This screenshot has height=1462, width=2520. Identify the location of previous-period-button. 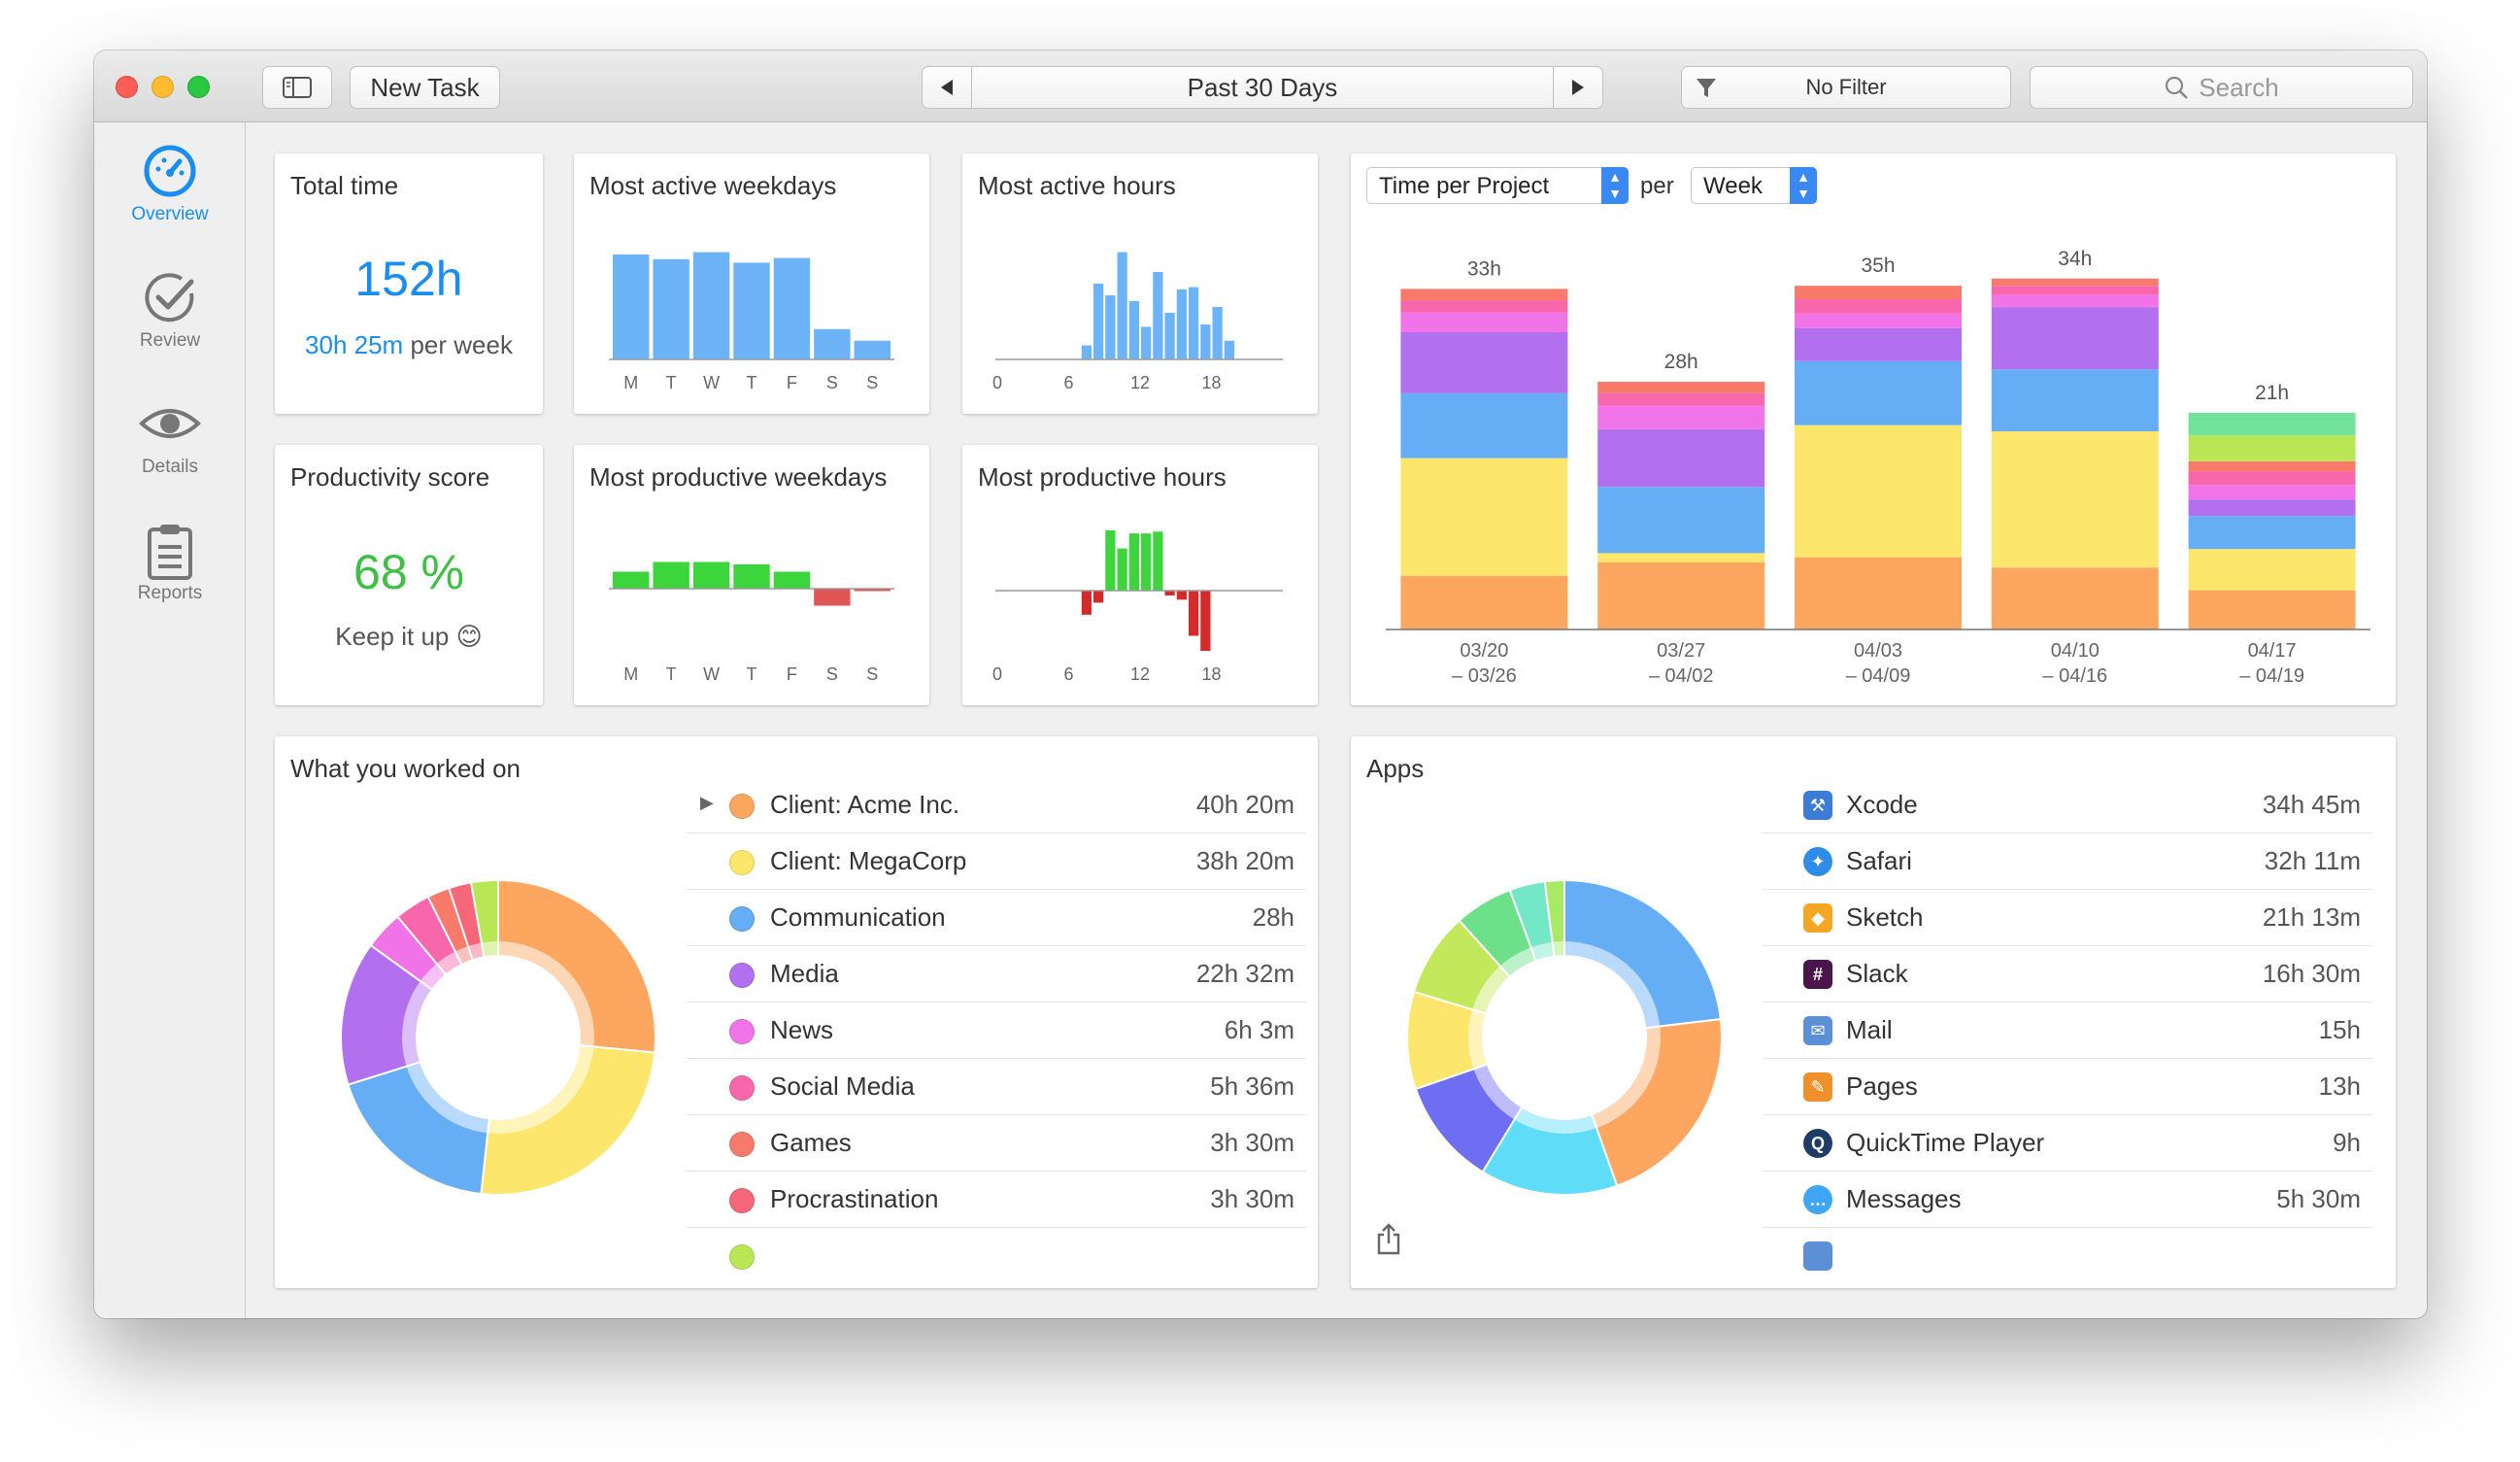
(947, 87).